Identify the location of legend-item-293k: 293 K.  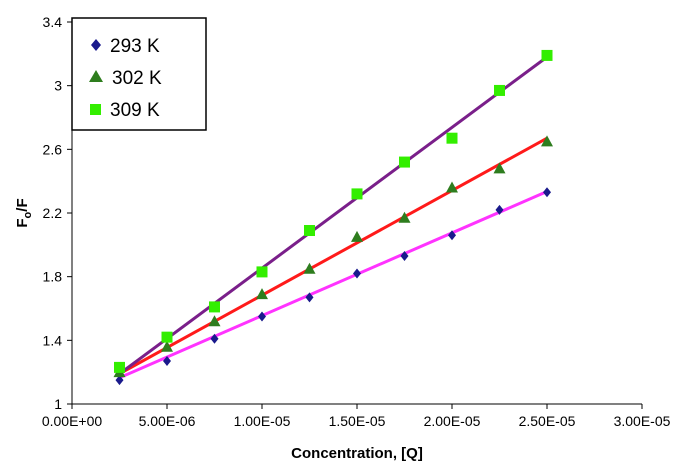
(125, 46).